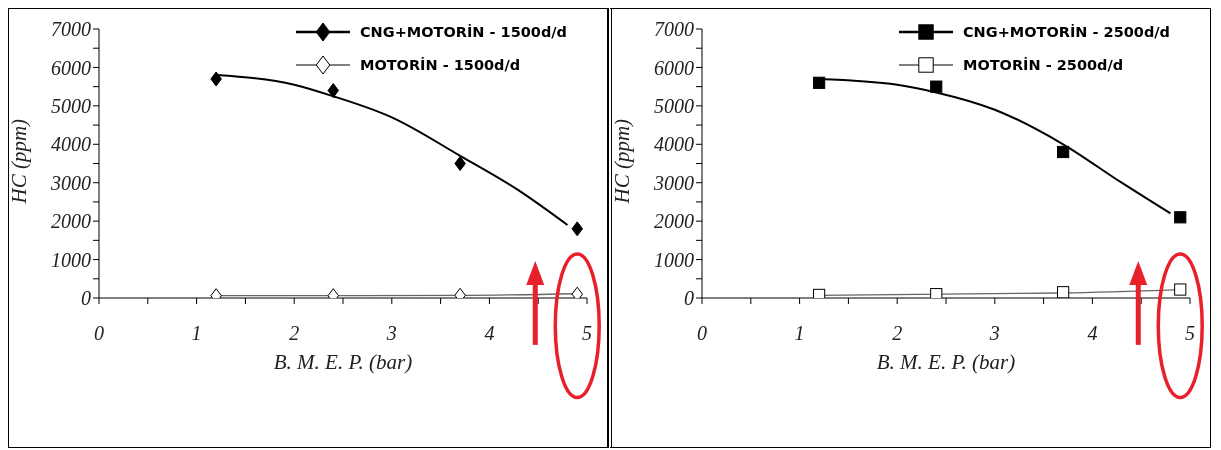 The image size is (1221, 450). What do you see at coordinates (1043, 64) in the screenshot?
I see `legend-label: MOTORİN - 2500d/d` at bounding box center [1043, 64].